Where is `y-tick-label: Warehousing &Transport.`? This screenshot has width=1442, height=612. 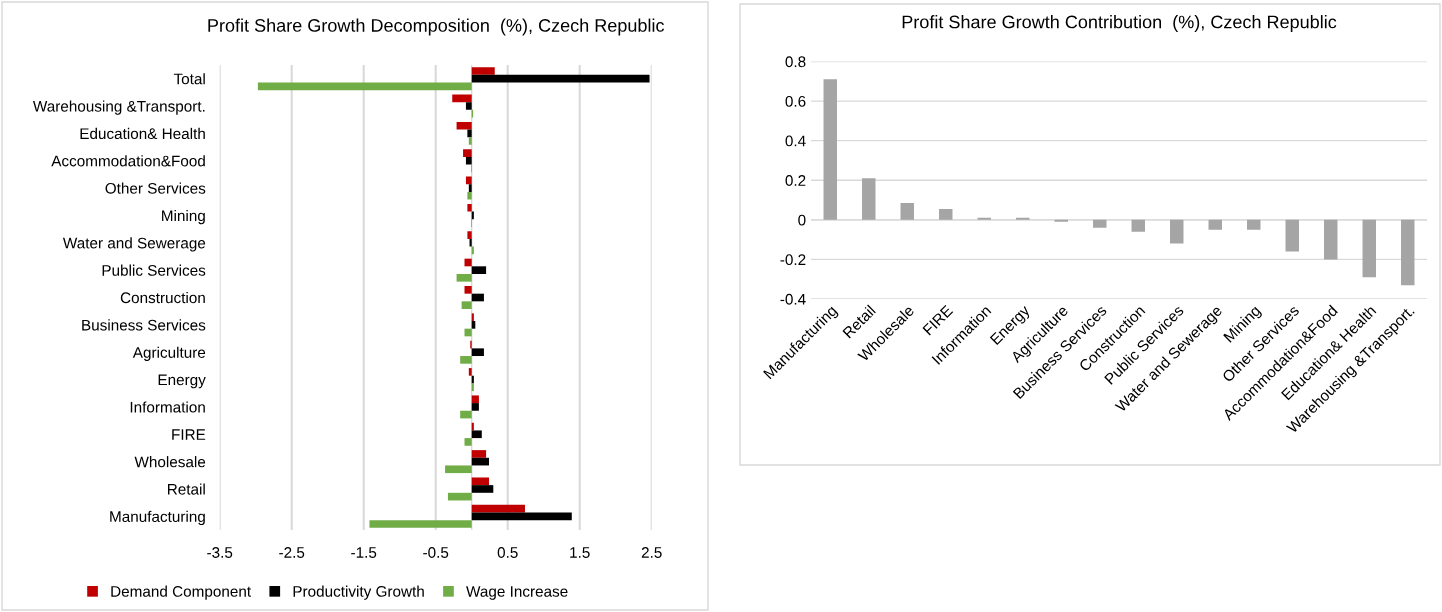 y-tick-label: Warehousing &Transport. is located at coordinates (118, 107).